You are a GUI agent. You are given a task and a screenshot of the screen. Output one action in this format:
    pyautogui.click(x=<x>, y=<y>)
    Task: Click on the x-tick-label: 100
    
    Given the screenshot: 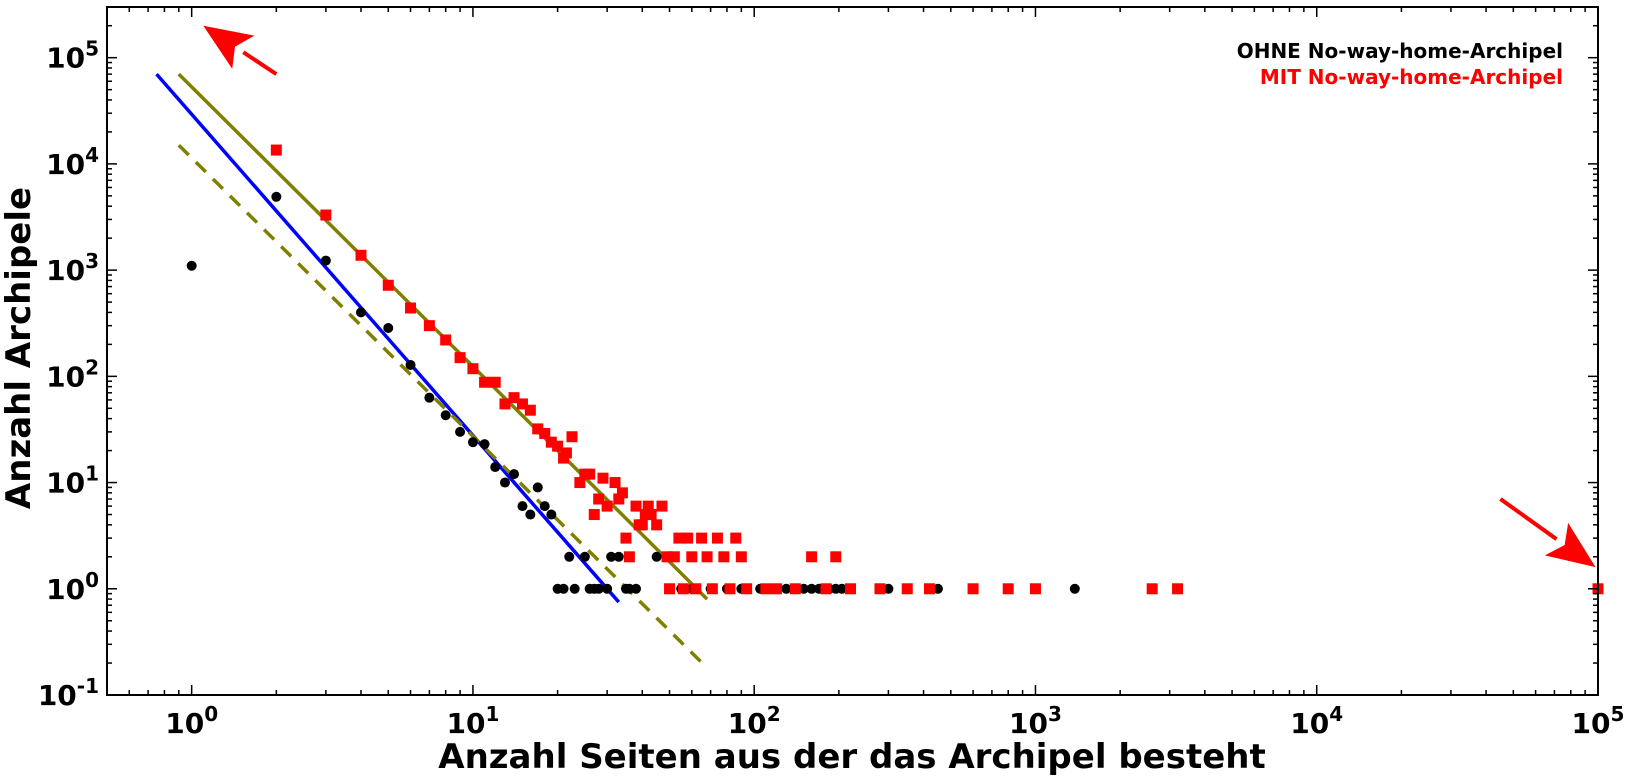 What is the action you would take?
    pyautogui.click(x=191, y=721)
    